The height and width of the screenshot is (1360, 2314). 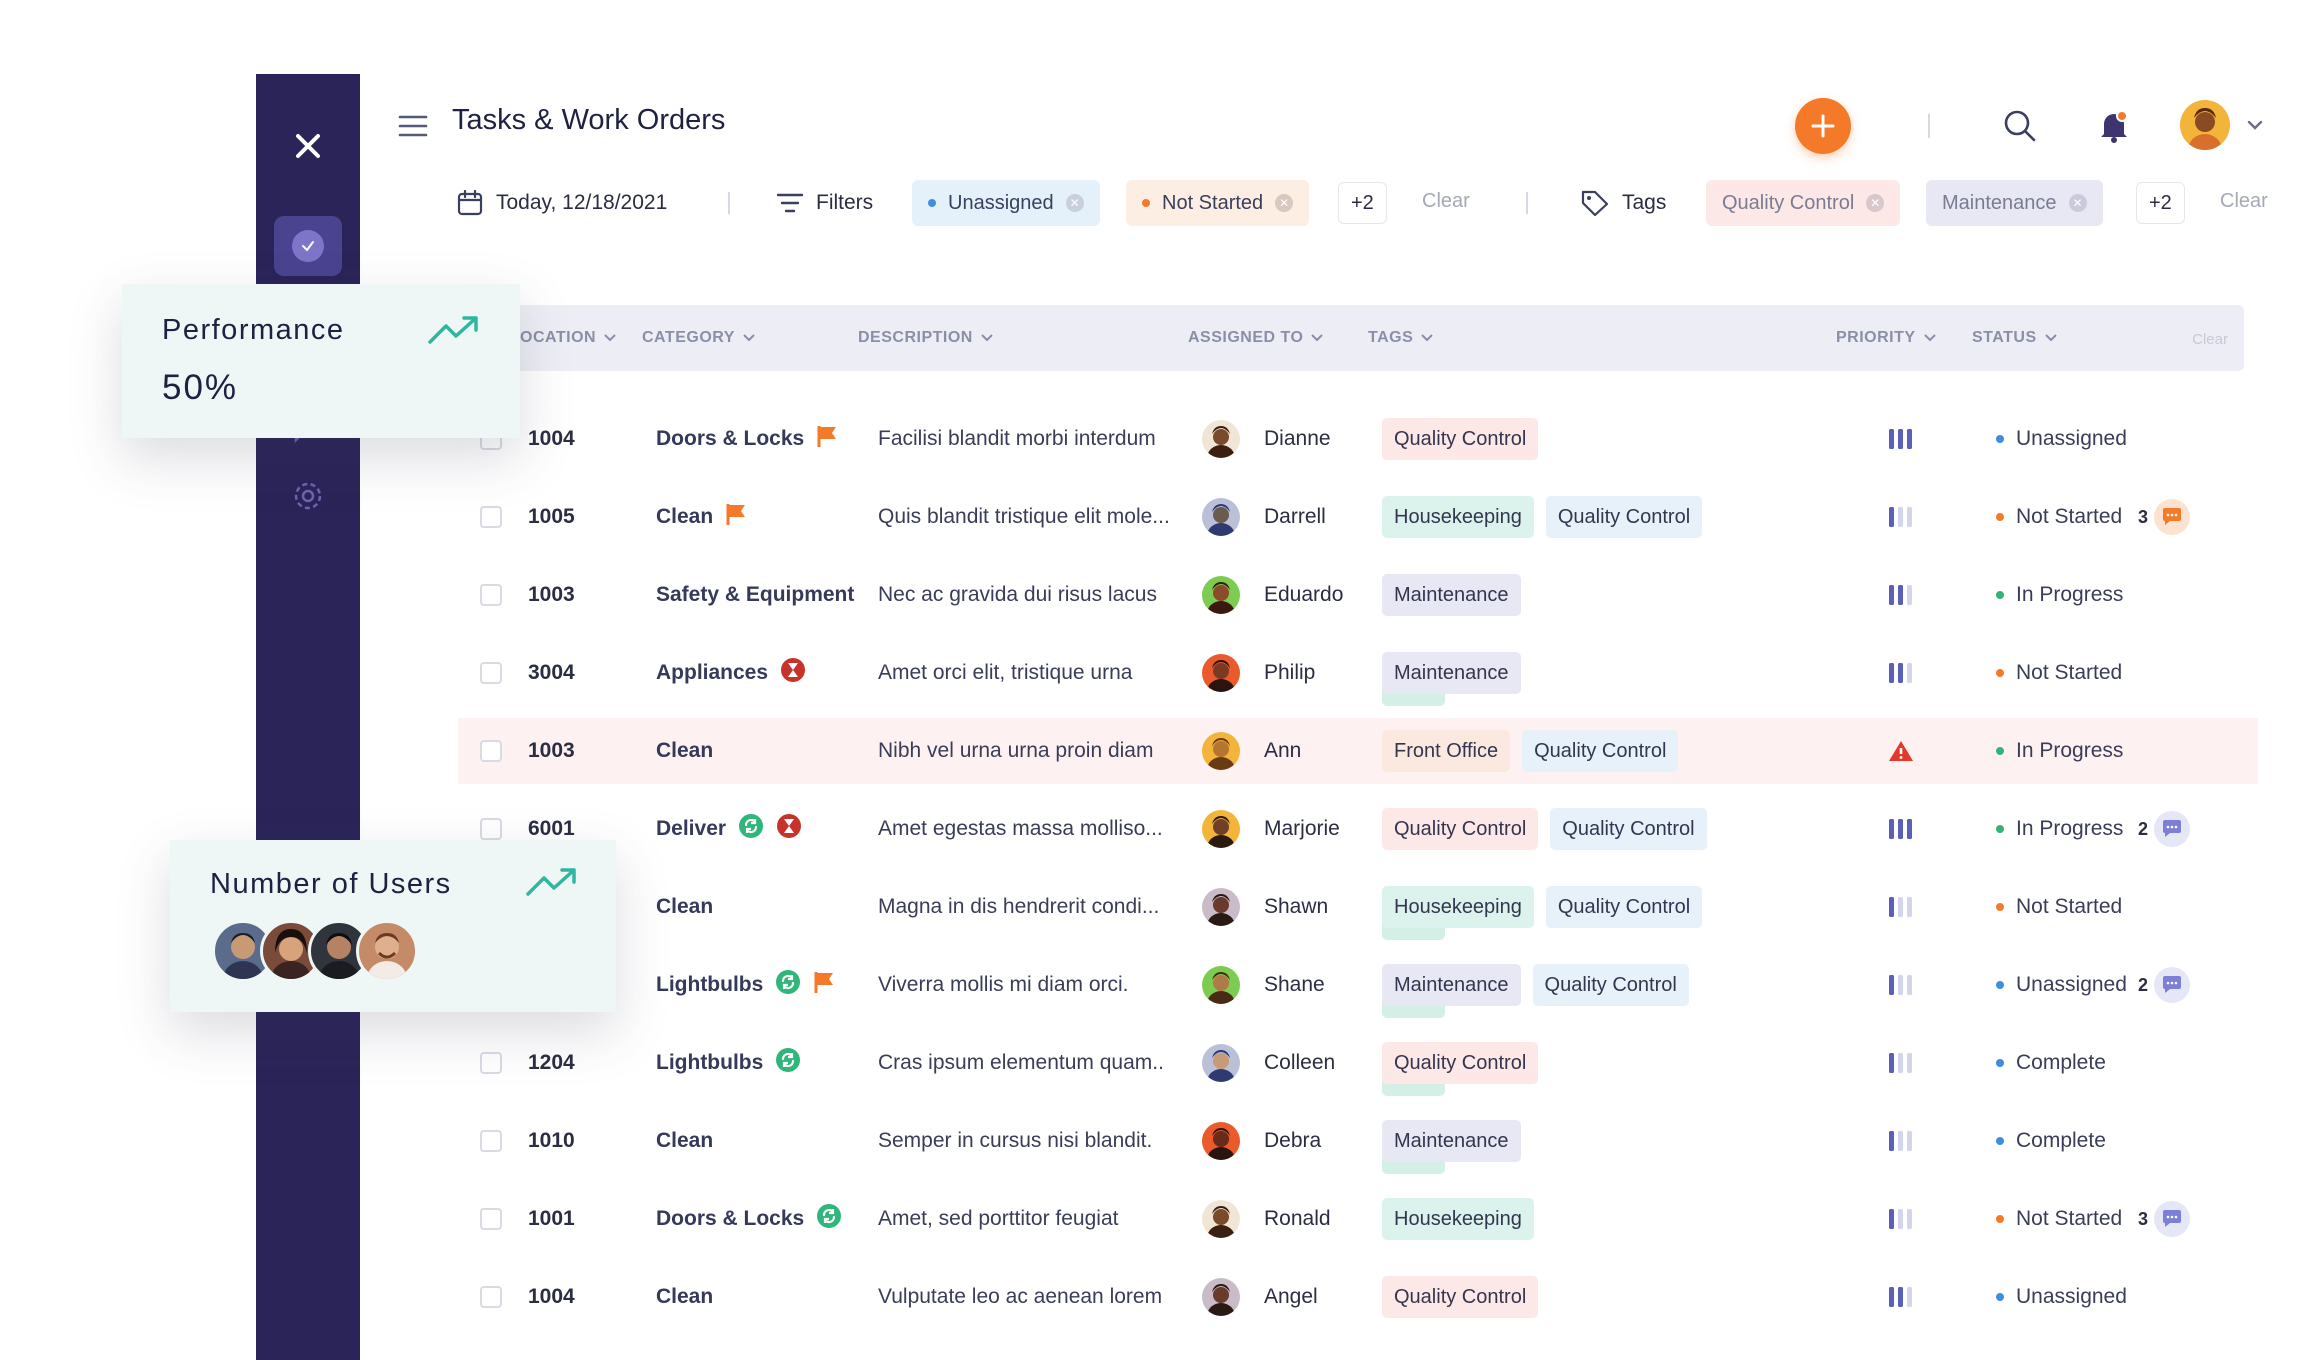 I want to click on add-button, so click(x=1823, y=126).